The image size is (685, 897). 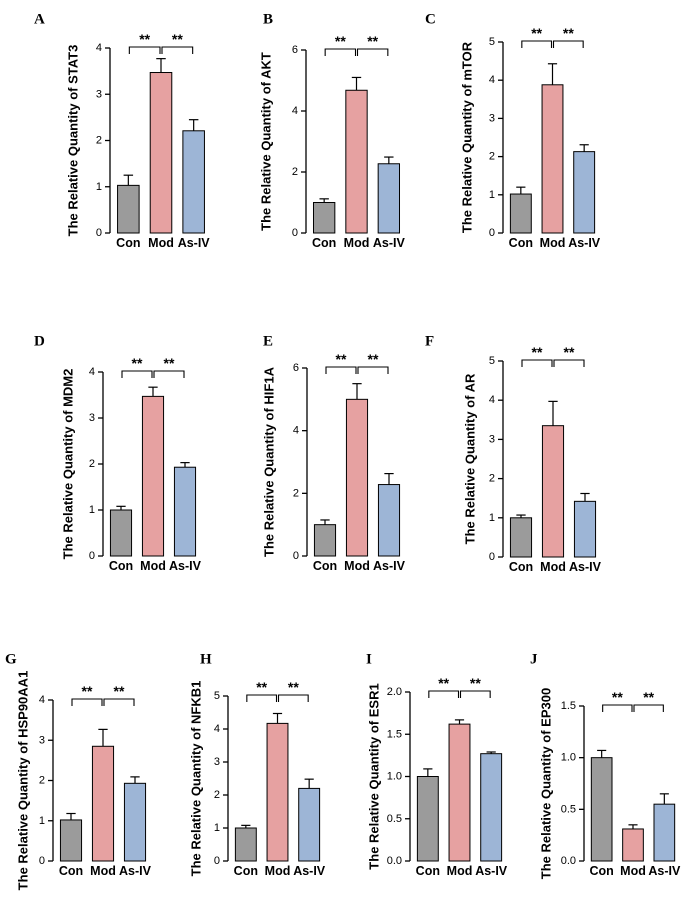 I want to click on panel-letter: B, so click(x=268, y=20).